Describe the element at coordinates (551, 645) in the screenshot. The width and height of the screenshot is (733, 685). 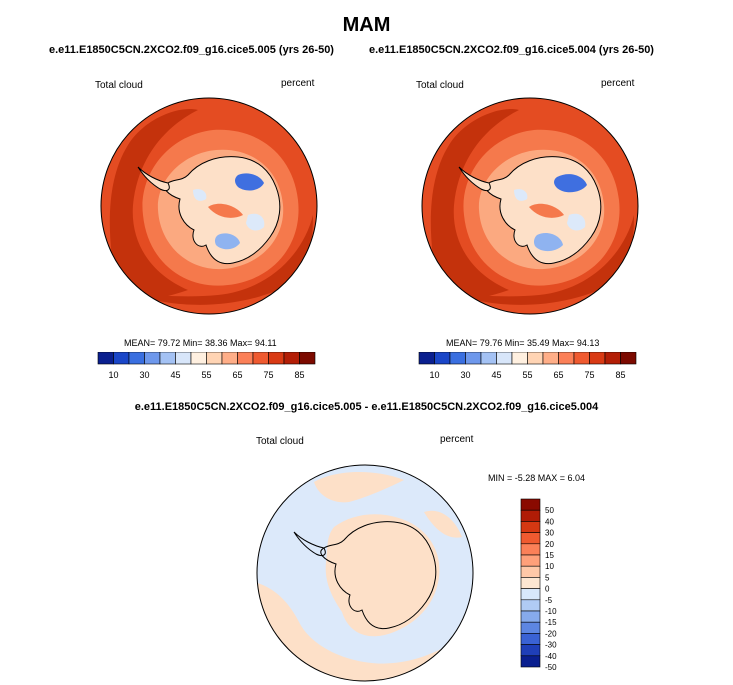
I see `colorbar-tick-label: -30` at that location.